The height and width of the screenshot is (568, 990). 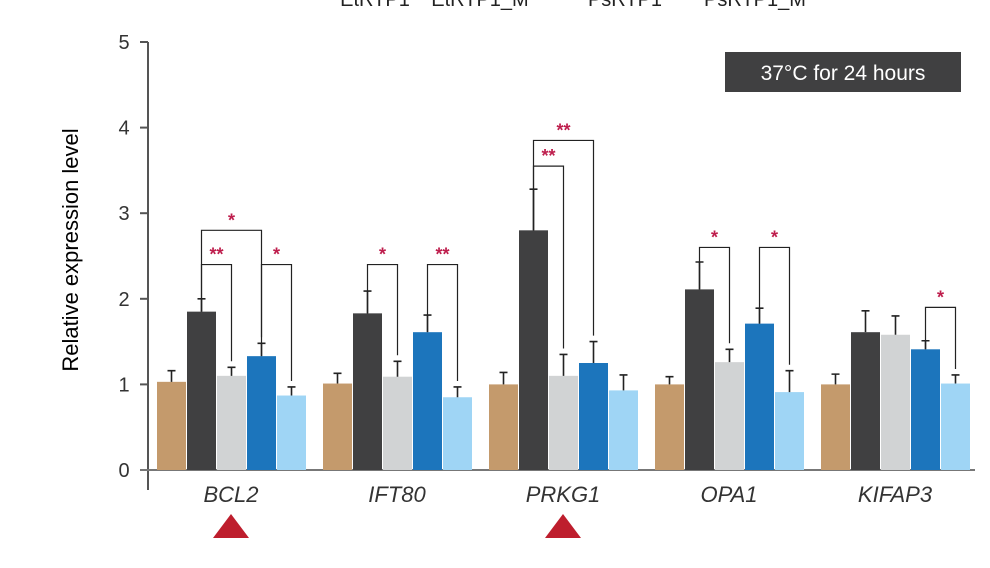 I want to click on significance-label-4: **, so click(x=442, y=255).